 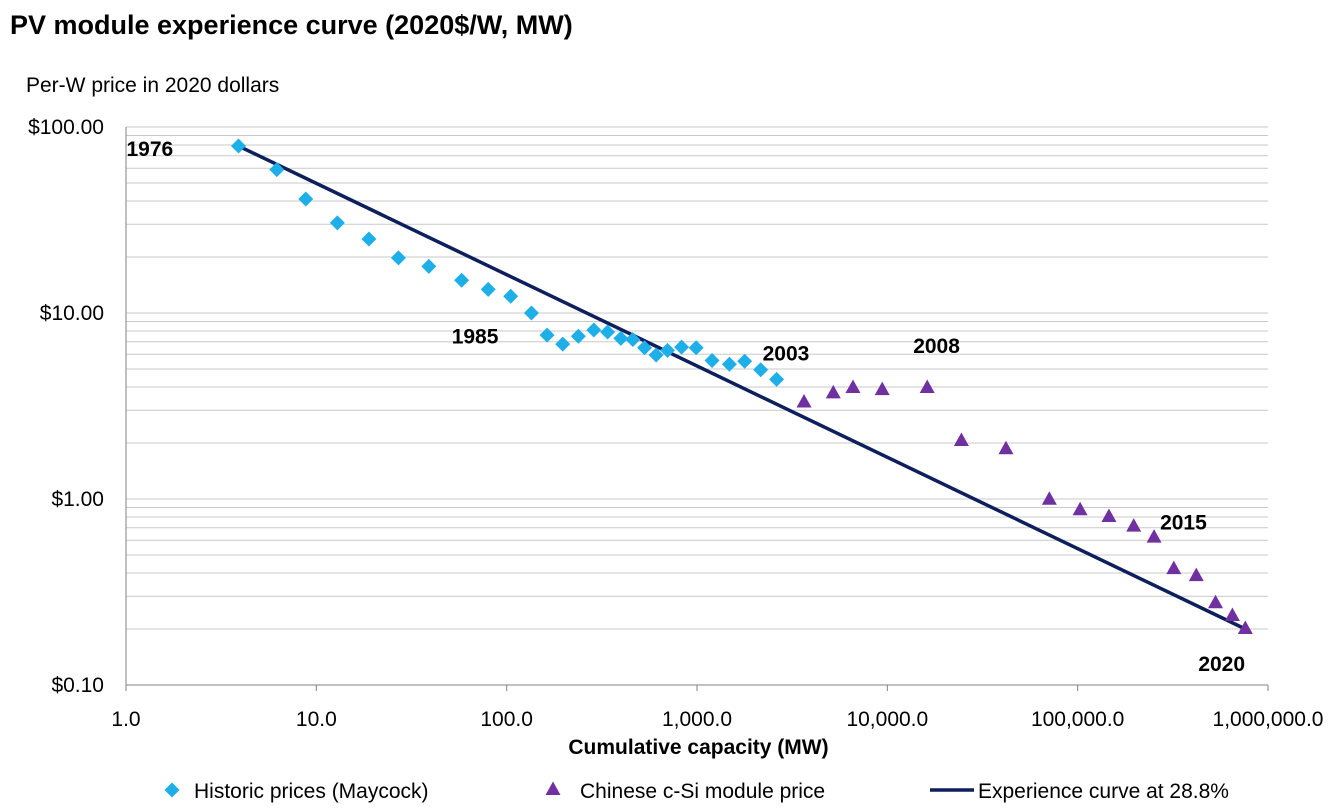 What do you see at coordinates (291, 25) in the screenshot?
I see `chart-title: PV module experience curve (2020$/W, MW)` at bounding box center [291, 25].